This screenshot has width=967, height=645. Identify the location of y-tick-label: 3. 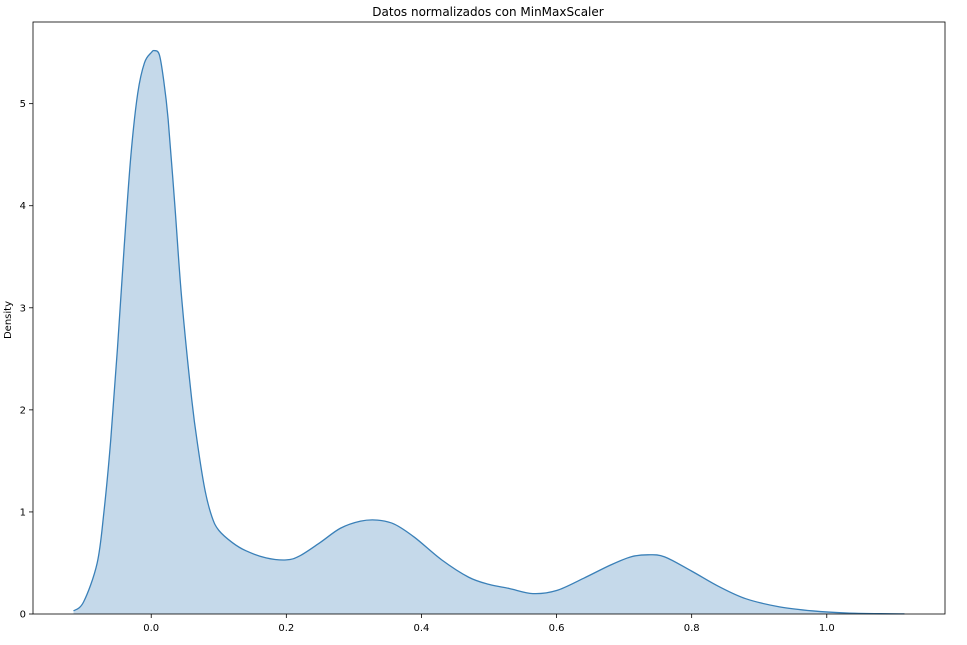
(23, 308).